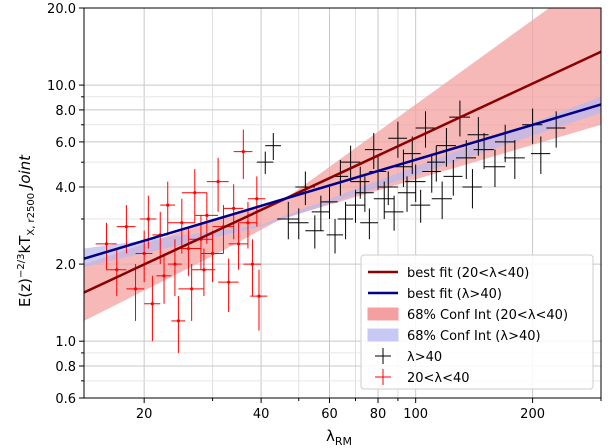 The image size is (614, 448). What do you see at coordinates (61, 9) in the screenshot?
I see `y-tick-label: 20.0` at bounding box center [61, 9].